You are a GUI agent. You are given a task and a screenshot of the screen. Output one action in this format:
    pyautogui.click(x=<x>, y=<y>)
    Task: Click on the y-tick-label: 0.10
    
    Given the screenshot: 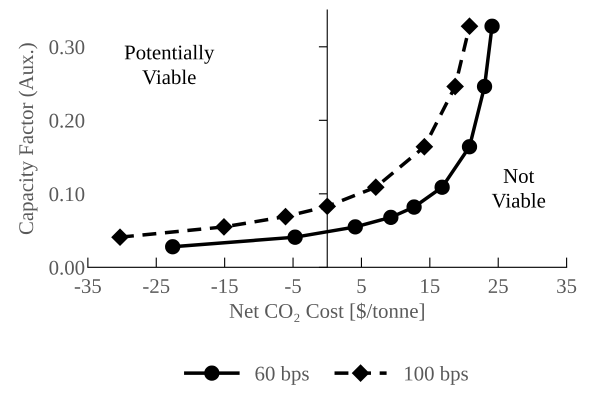 What is the action you would take?
    pyautogui.click(x=66, y=194)
    